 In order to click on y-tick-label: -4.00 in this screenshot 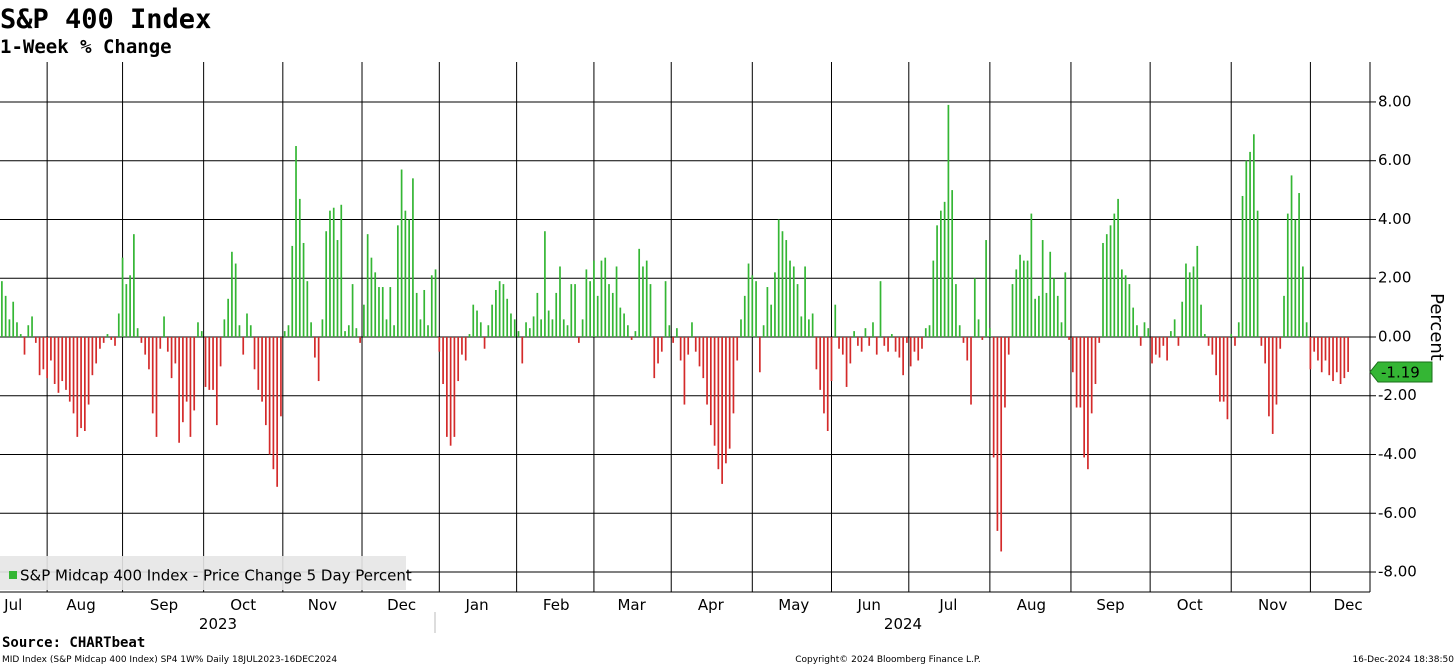, I will do `click(1397, 454)`.